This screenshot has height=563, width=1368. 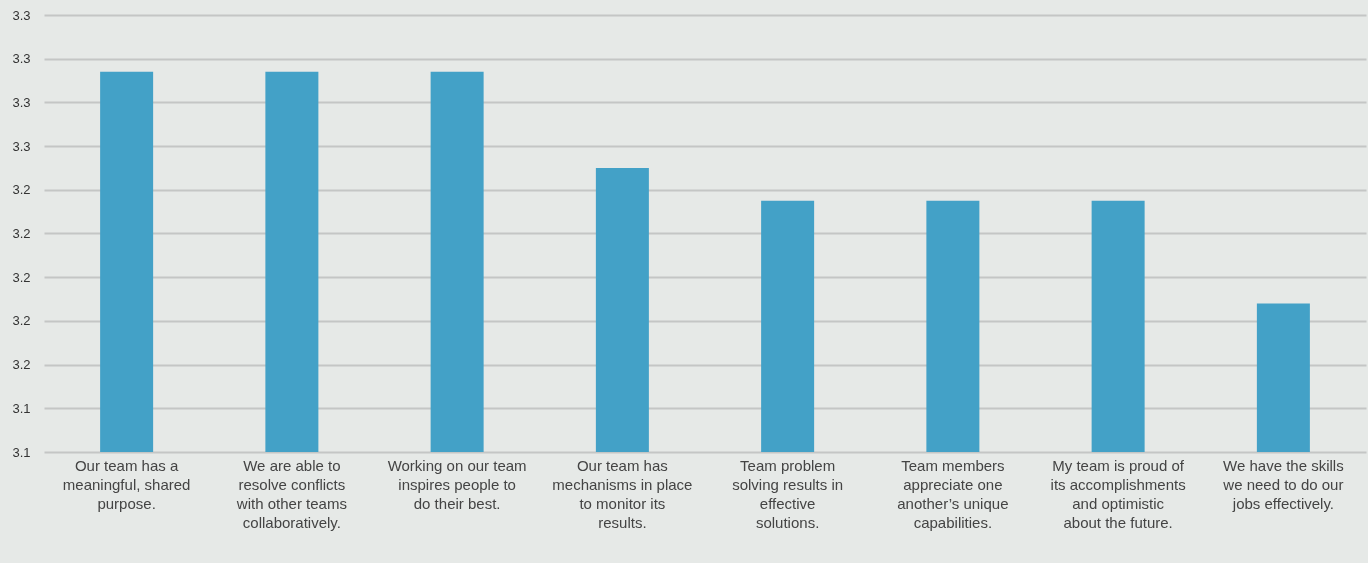 What do you see at coordinates (622, 493) in the screenshot?
I see `x-tick-label: Our team has mechanisms in place to monitor its results.` at bounding box center [622, 493].